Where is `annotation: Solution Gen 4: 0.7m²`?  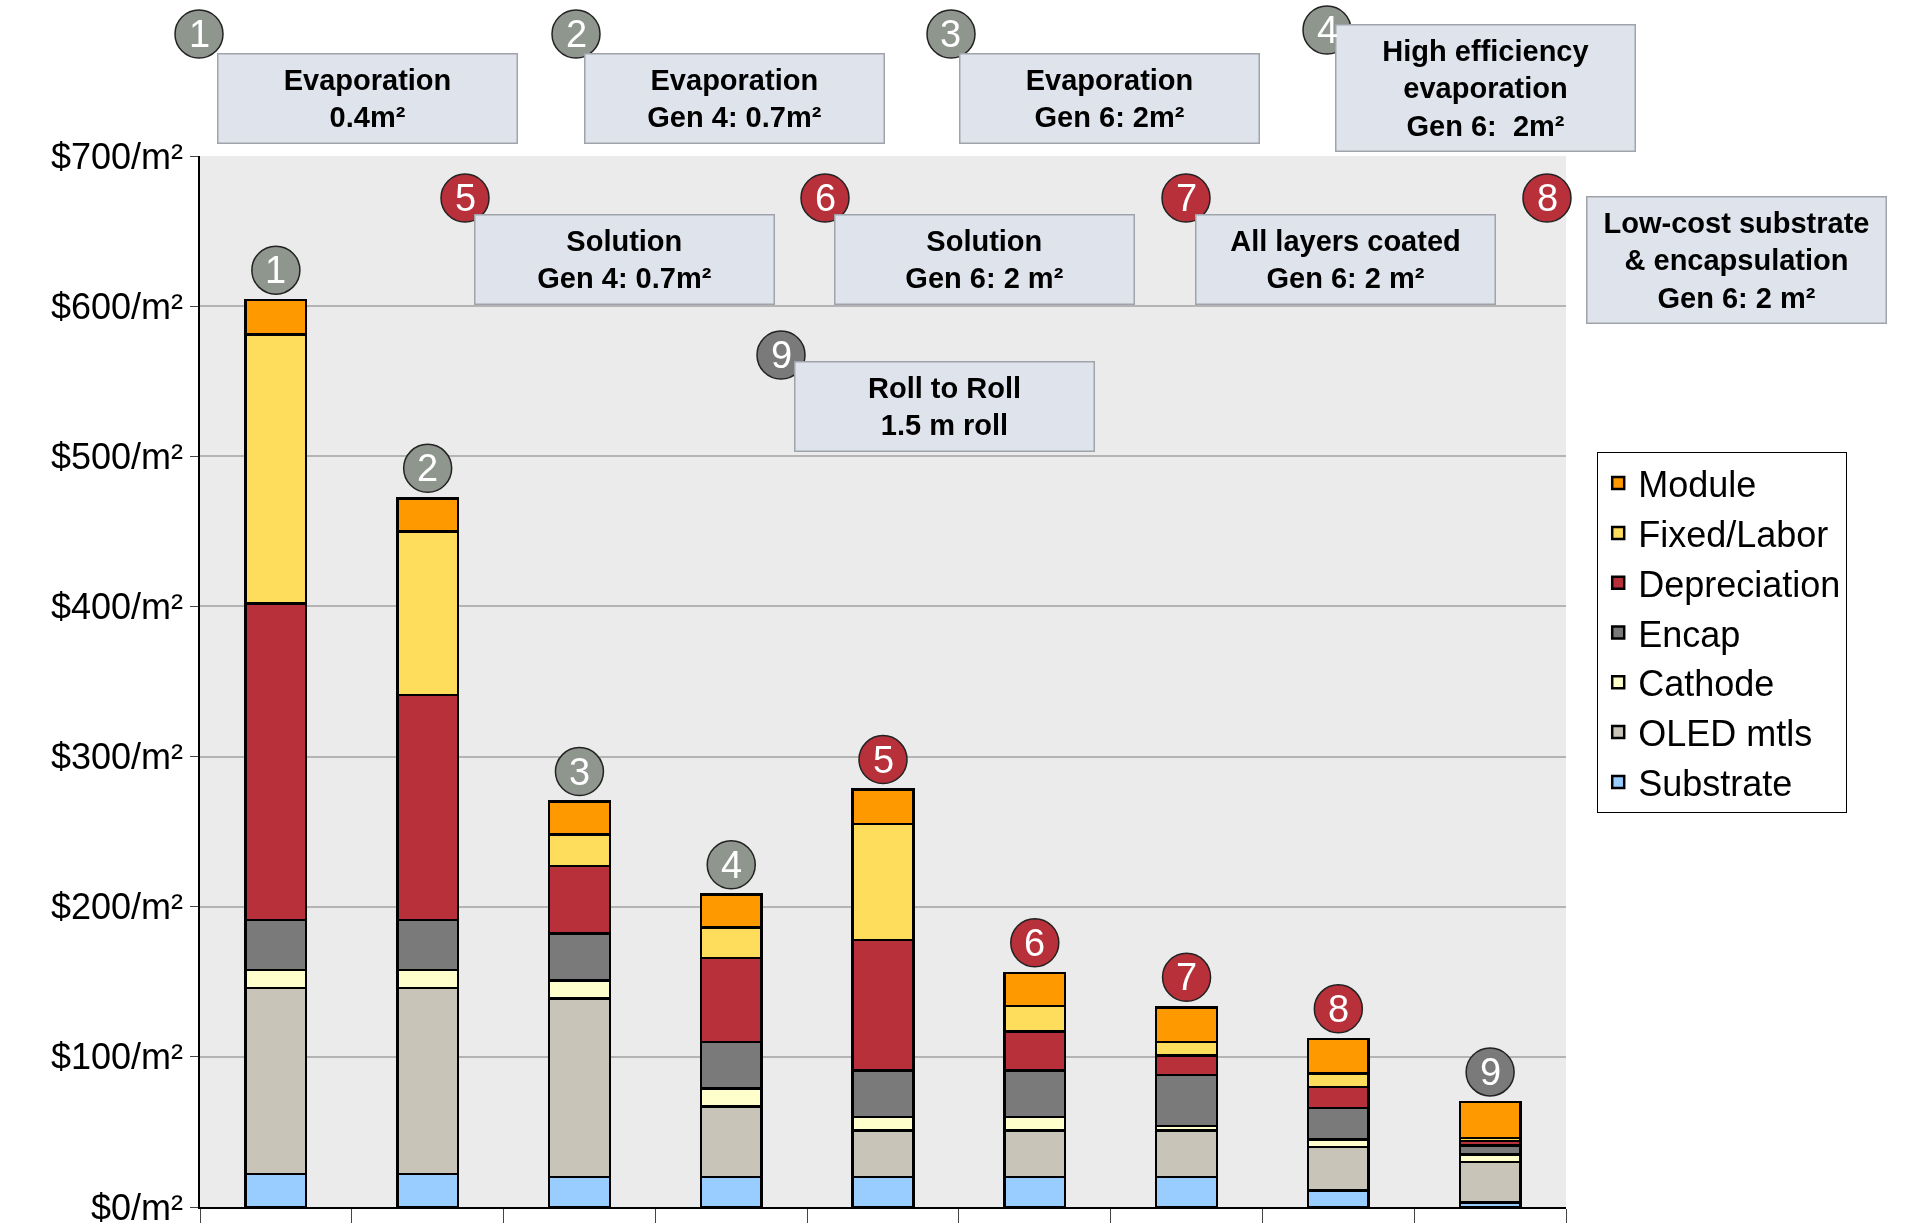 annotation: Solution Gen 4: 0.7m² is located at coordinates (624, 259).